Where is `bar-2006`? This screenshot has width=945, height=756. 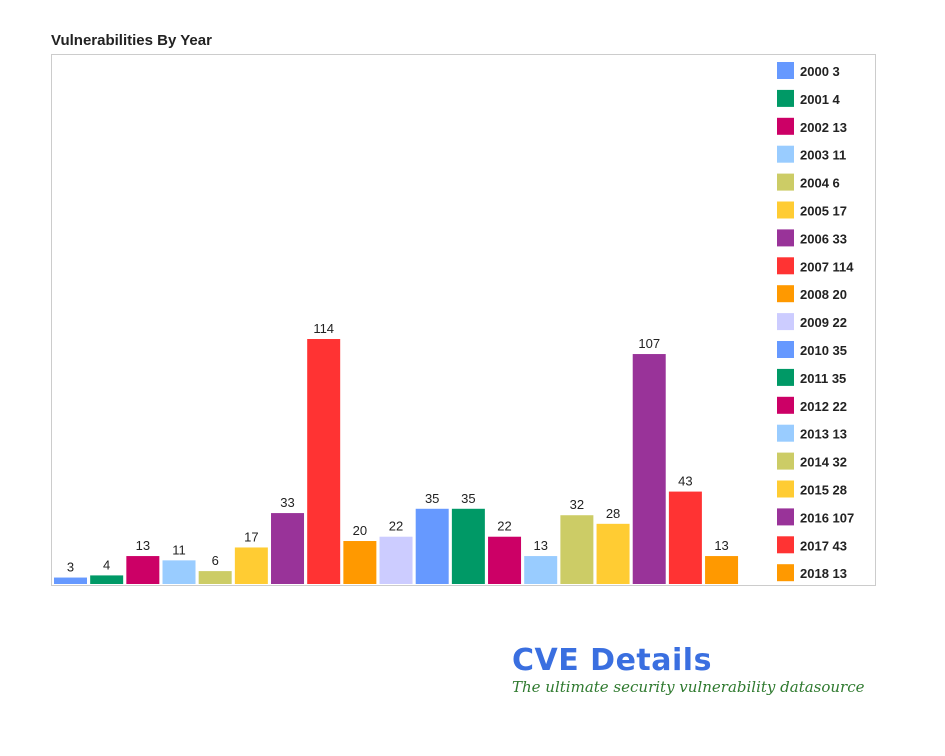
bar-2006 is located at coordinates (288, 548).